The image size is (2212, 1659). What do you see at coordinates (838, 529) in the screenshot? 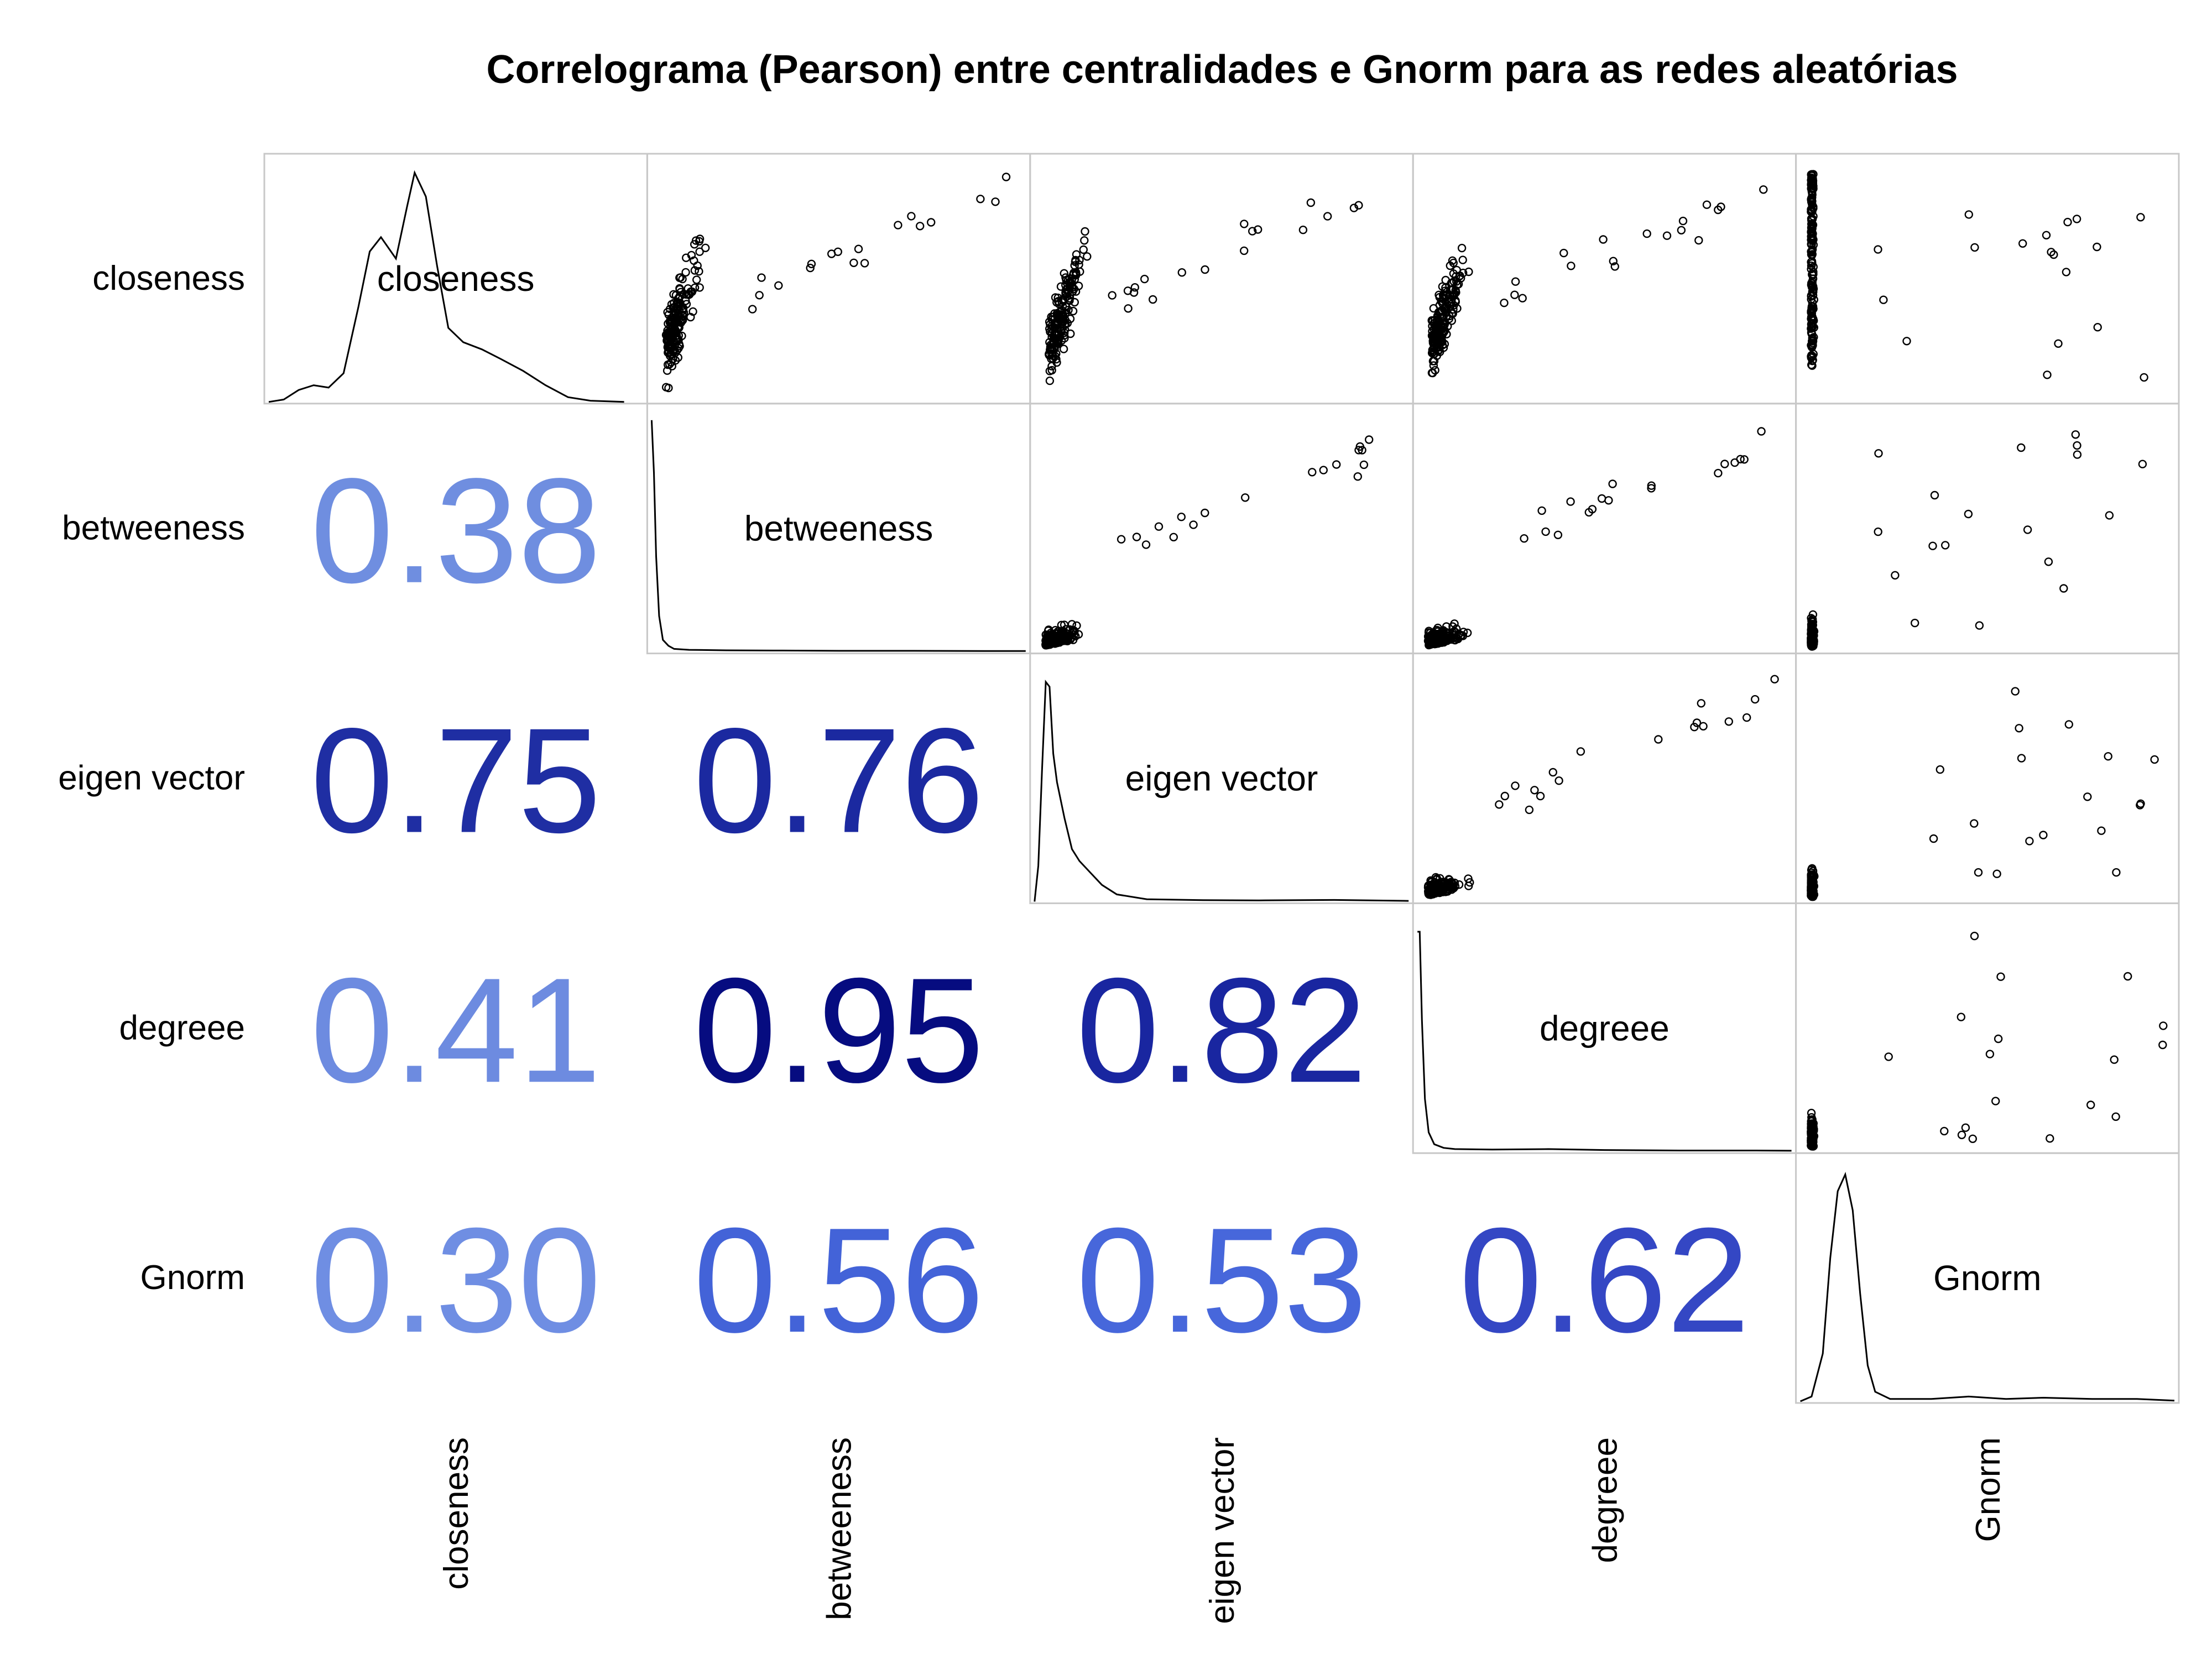
I see `diagonal-label-betweeness: betweeness` at bounding box center [838, 529].